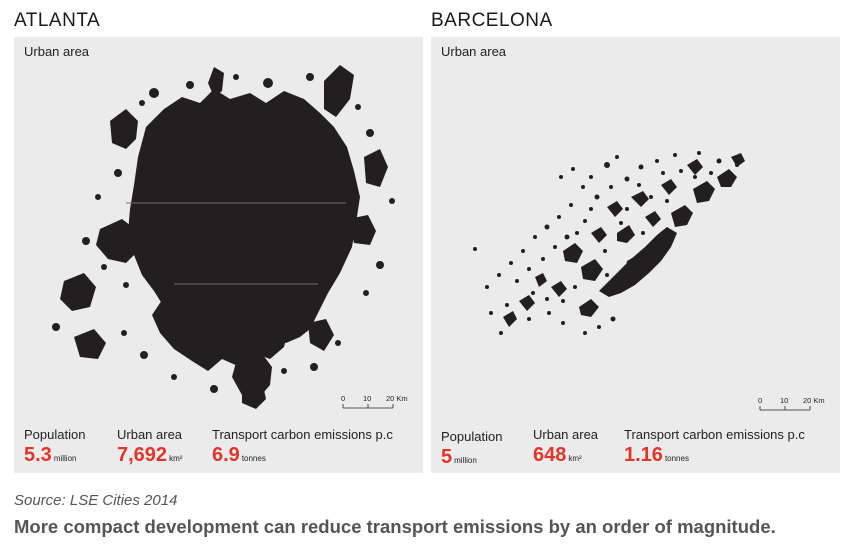 This screenshot has height=553, width=857. I want to click on stat-value: 1.16, so click(643, 455).